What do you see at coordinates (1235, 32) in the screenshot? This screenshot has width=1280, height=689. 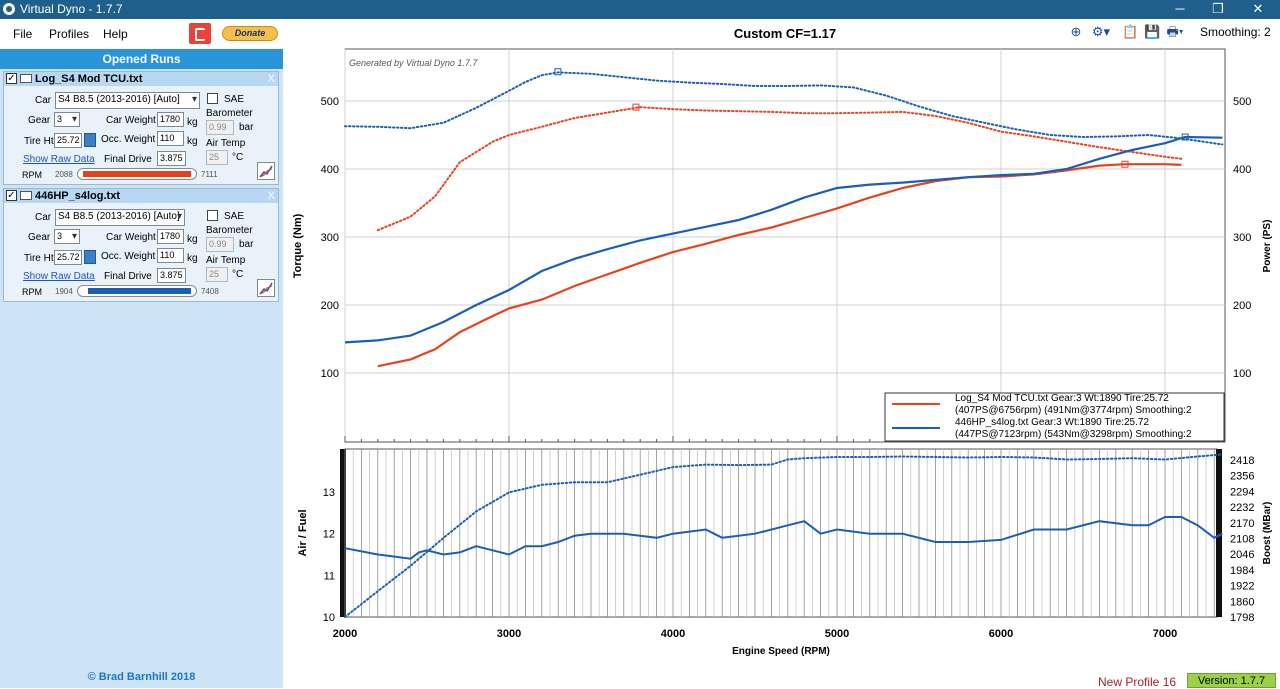 I see `smoothing-dropdown: Smoothing: 2` at bounding box center [1235, 32].